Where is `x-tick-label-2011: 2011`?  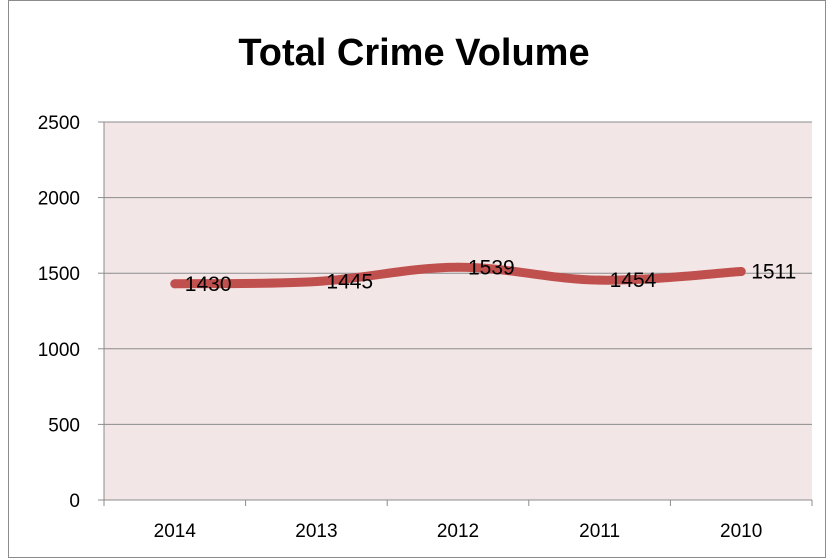
x-tick-label-2011: 2011 is located at coordinates (599, 531).